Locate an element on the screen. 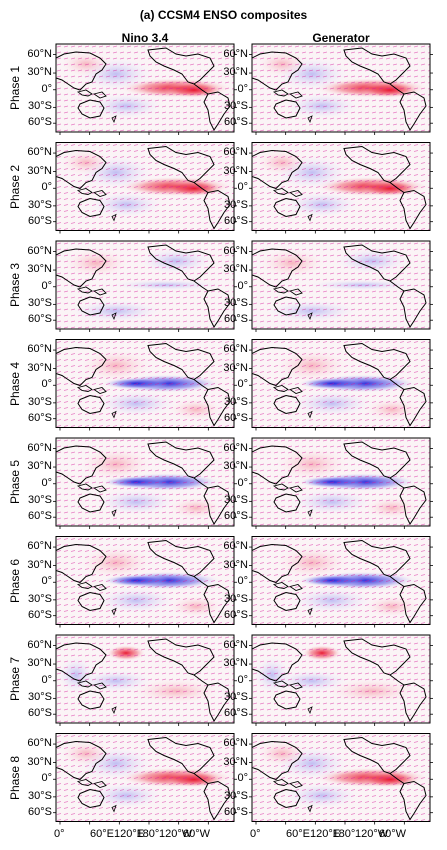 This screenshot has height=850, width=447. lon-tick-label: 120°W is located at coordinates (176, 834).